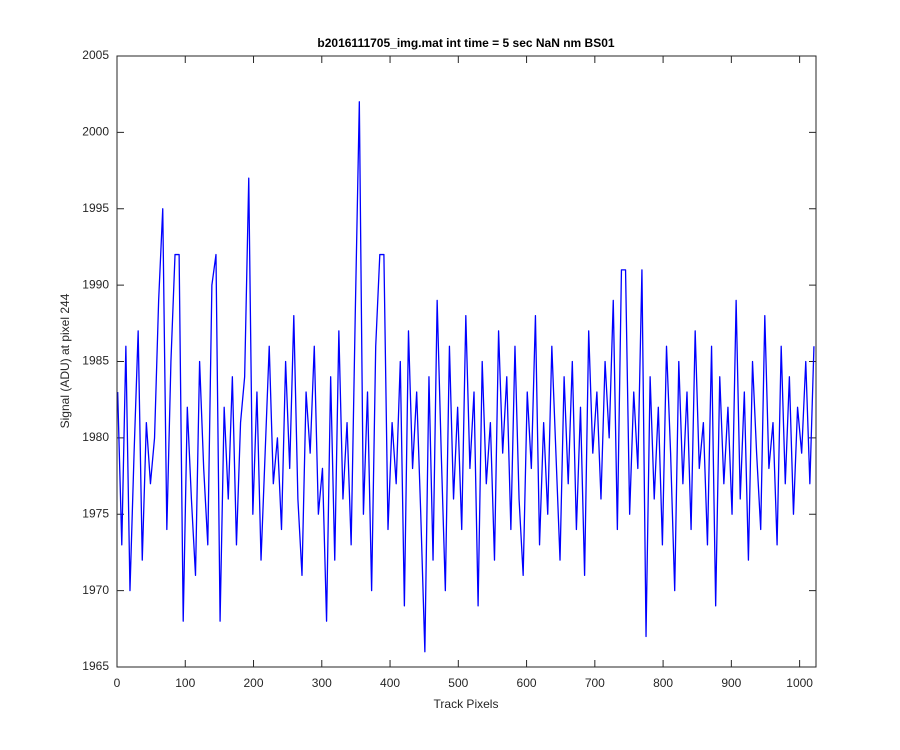 This screenshot has height=750, width=900. I want to click on x-tick-label: 700, so click(595, 683).